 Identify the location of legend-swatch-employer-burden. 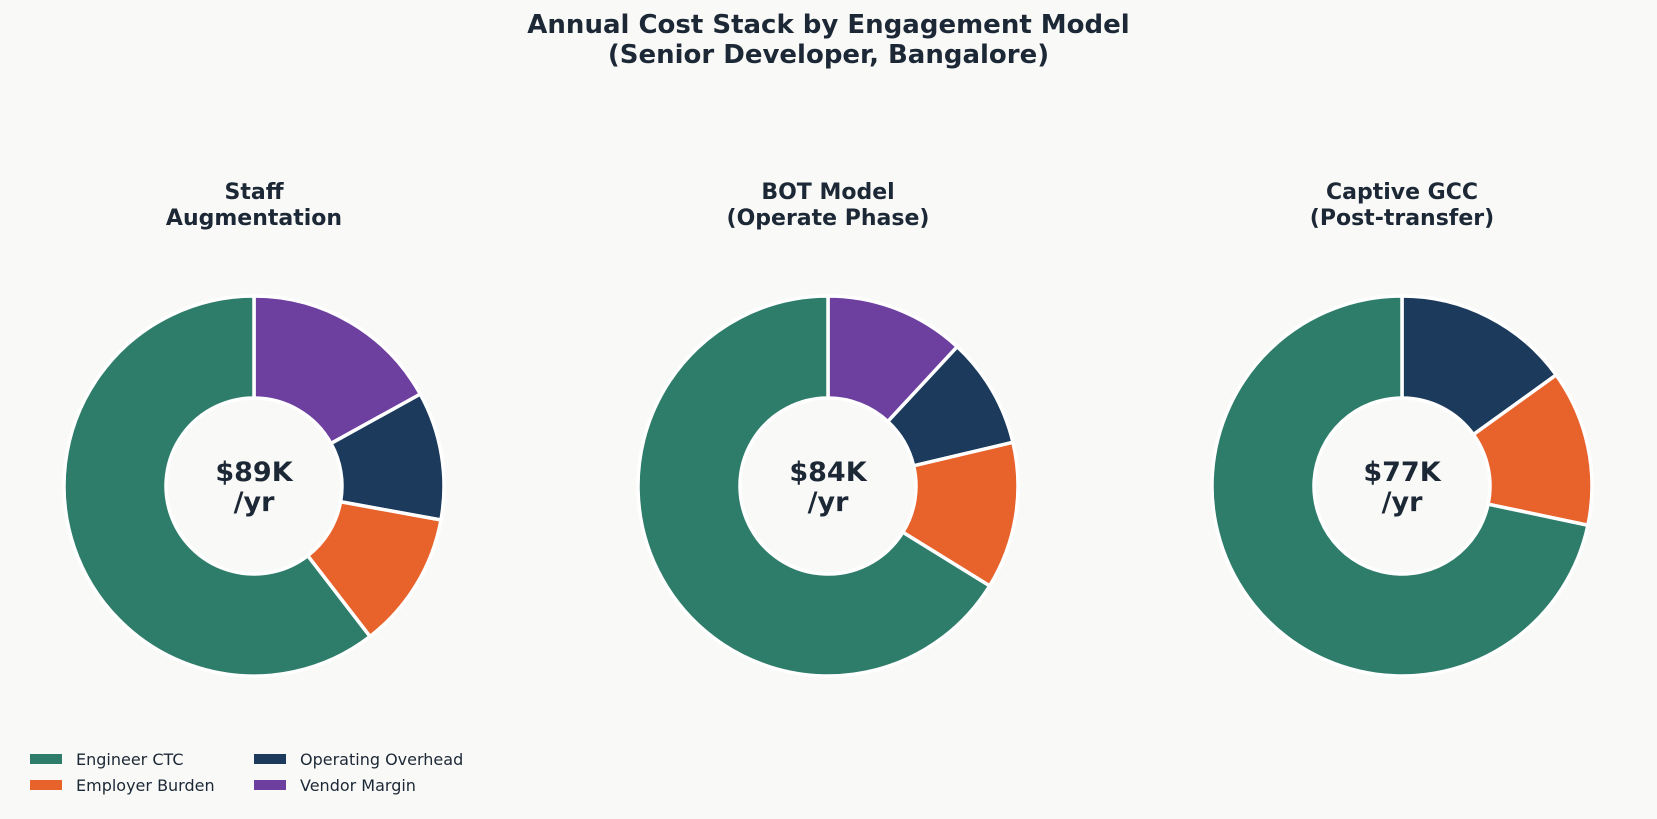
(46, 785).